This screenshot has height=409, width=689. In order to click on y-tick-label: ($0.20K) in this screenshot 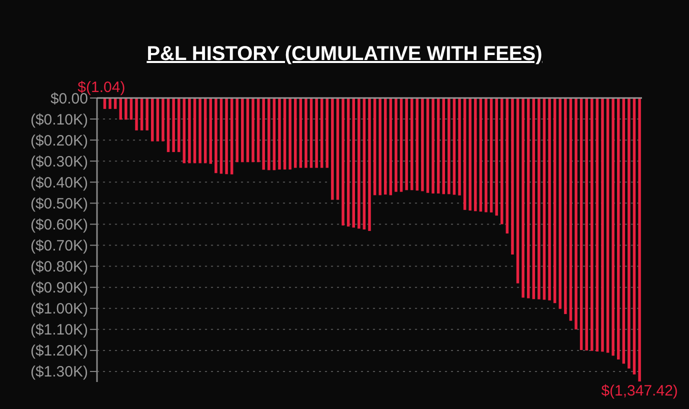, I will do `click(59, 141)`.